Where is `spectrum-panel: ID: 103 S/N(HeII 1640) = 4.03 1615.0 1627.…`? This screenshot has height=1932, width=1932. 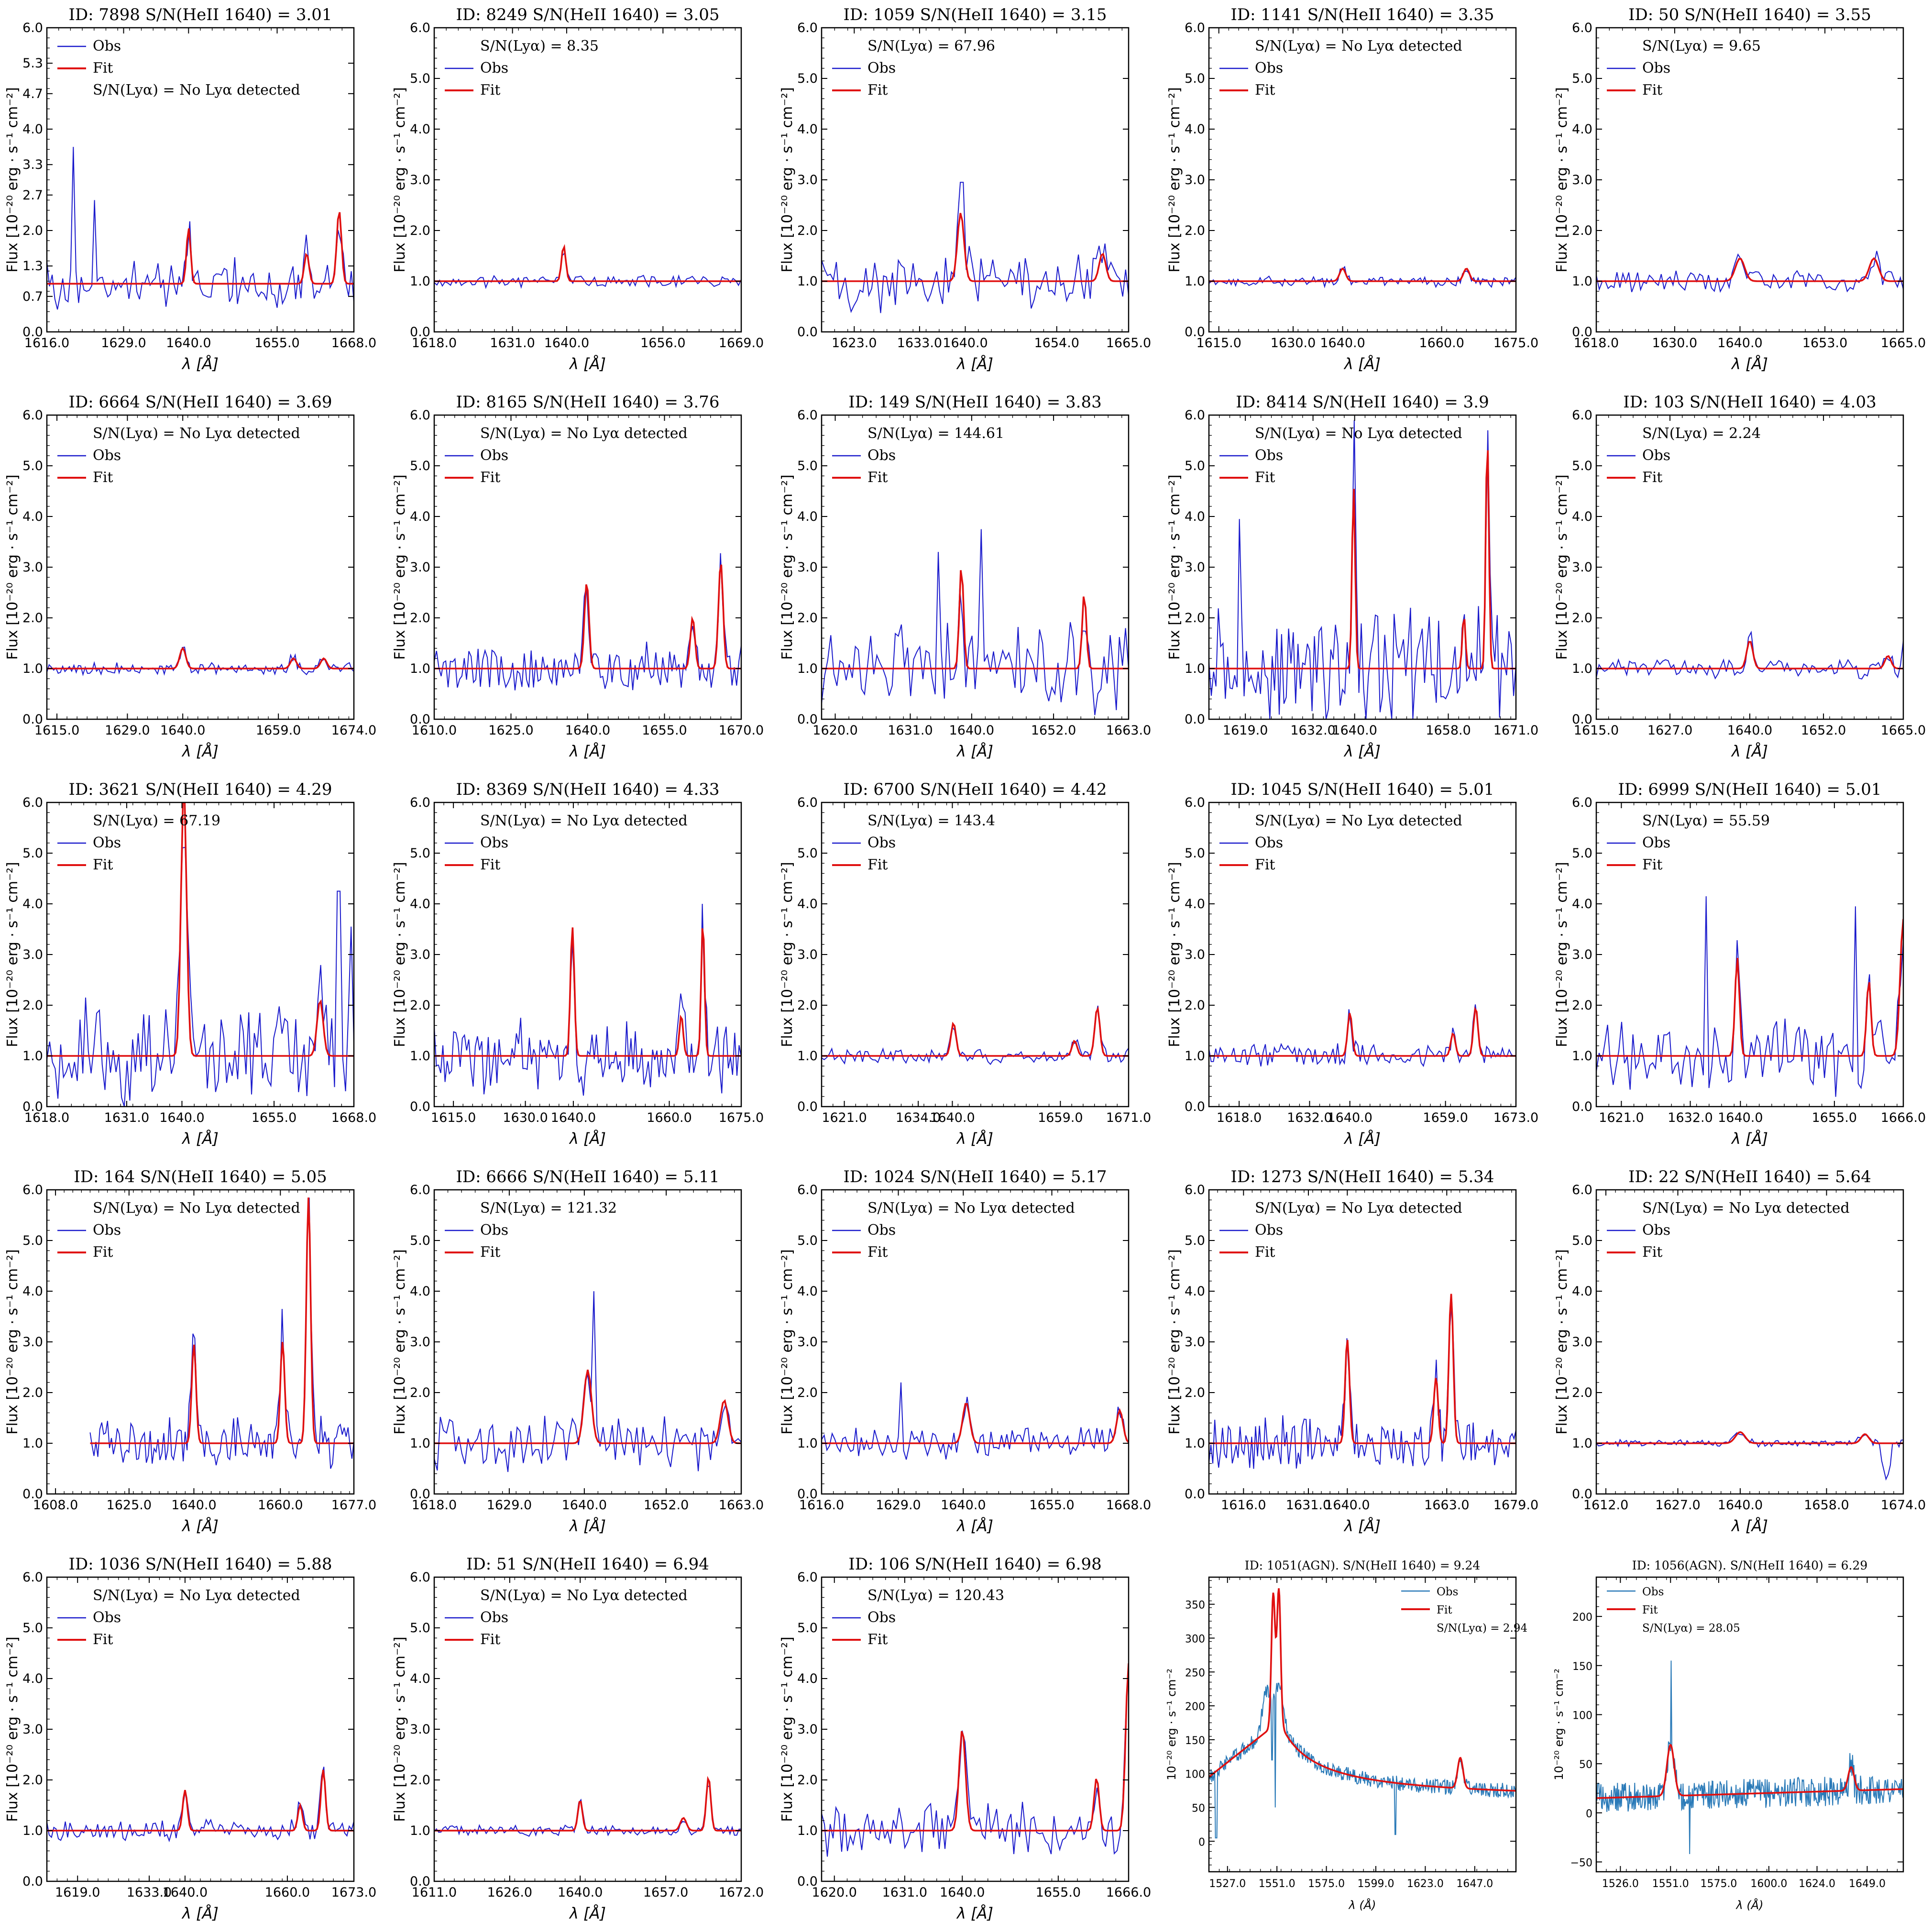
spectrum-panel: ID: 103 S/N(HeII 1640) = 4.03 1615.0 1627.… is located at coordinates (1739, 578).